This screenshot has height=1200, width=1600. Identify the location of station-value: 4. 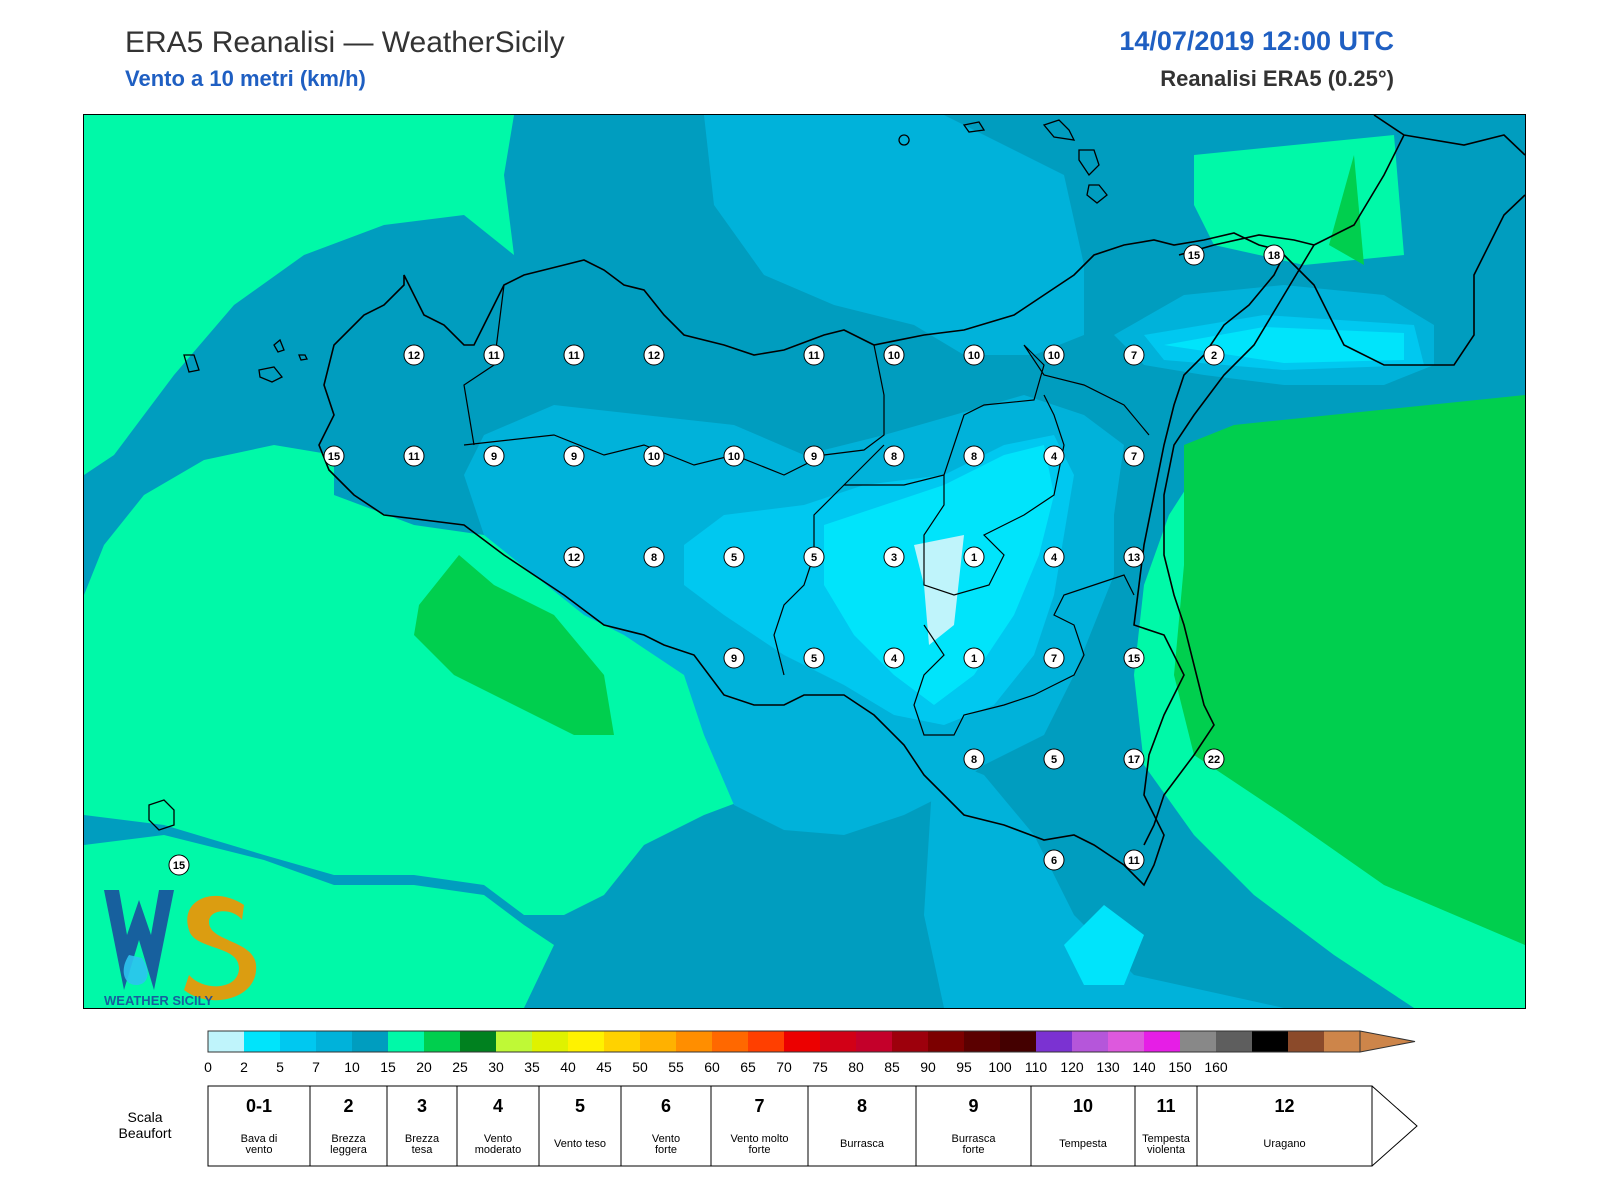
(1054, 457).